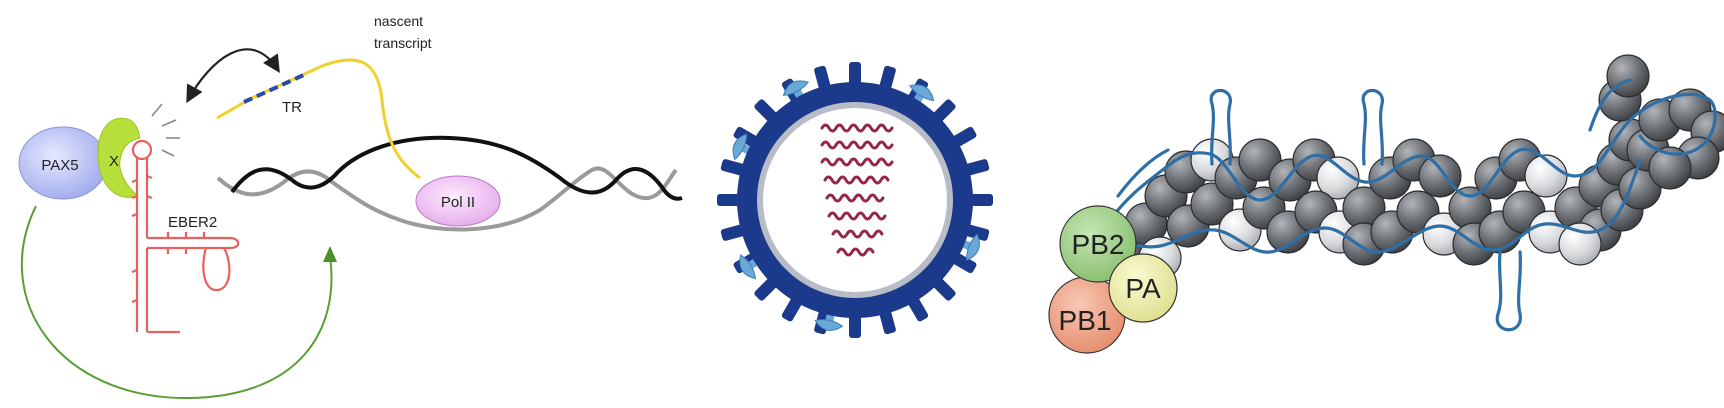  I want to click on nascent-transcript-label-line2: transcript, so click(403, 43).